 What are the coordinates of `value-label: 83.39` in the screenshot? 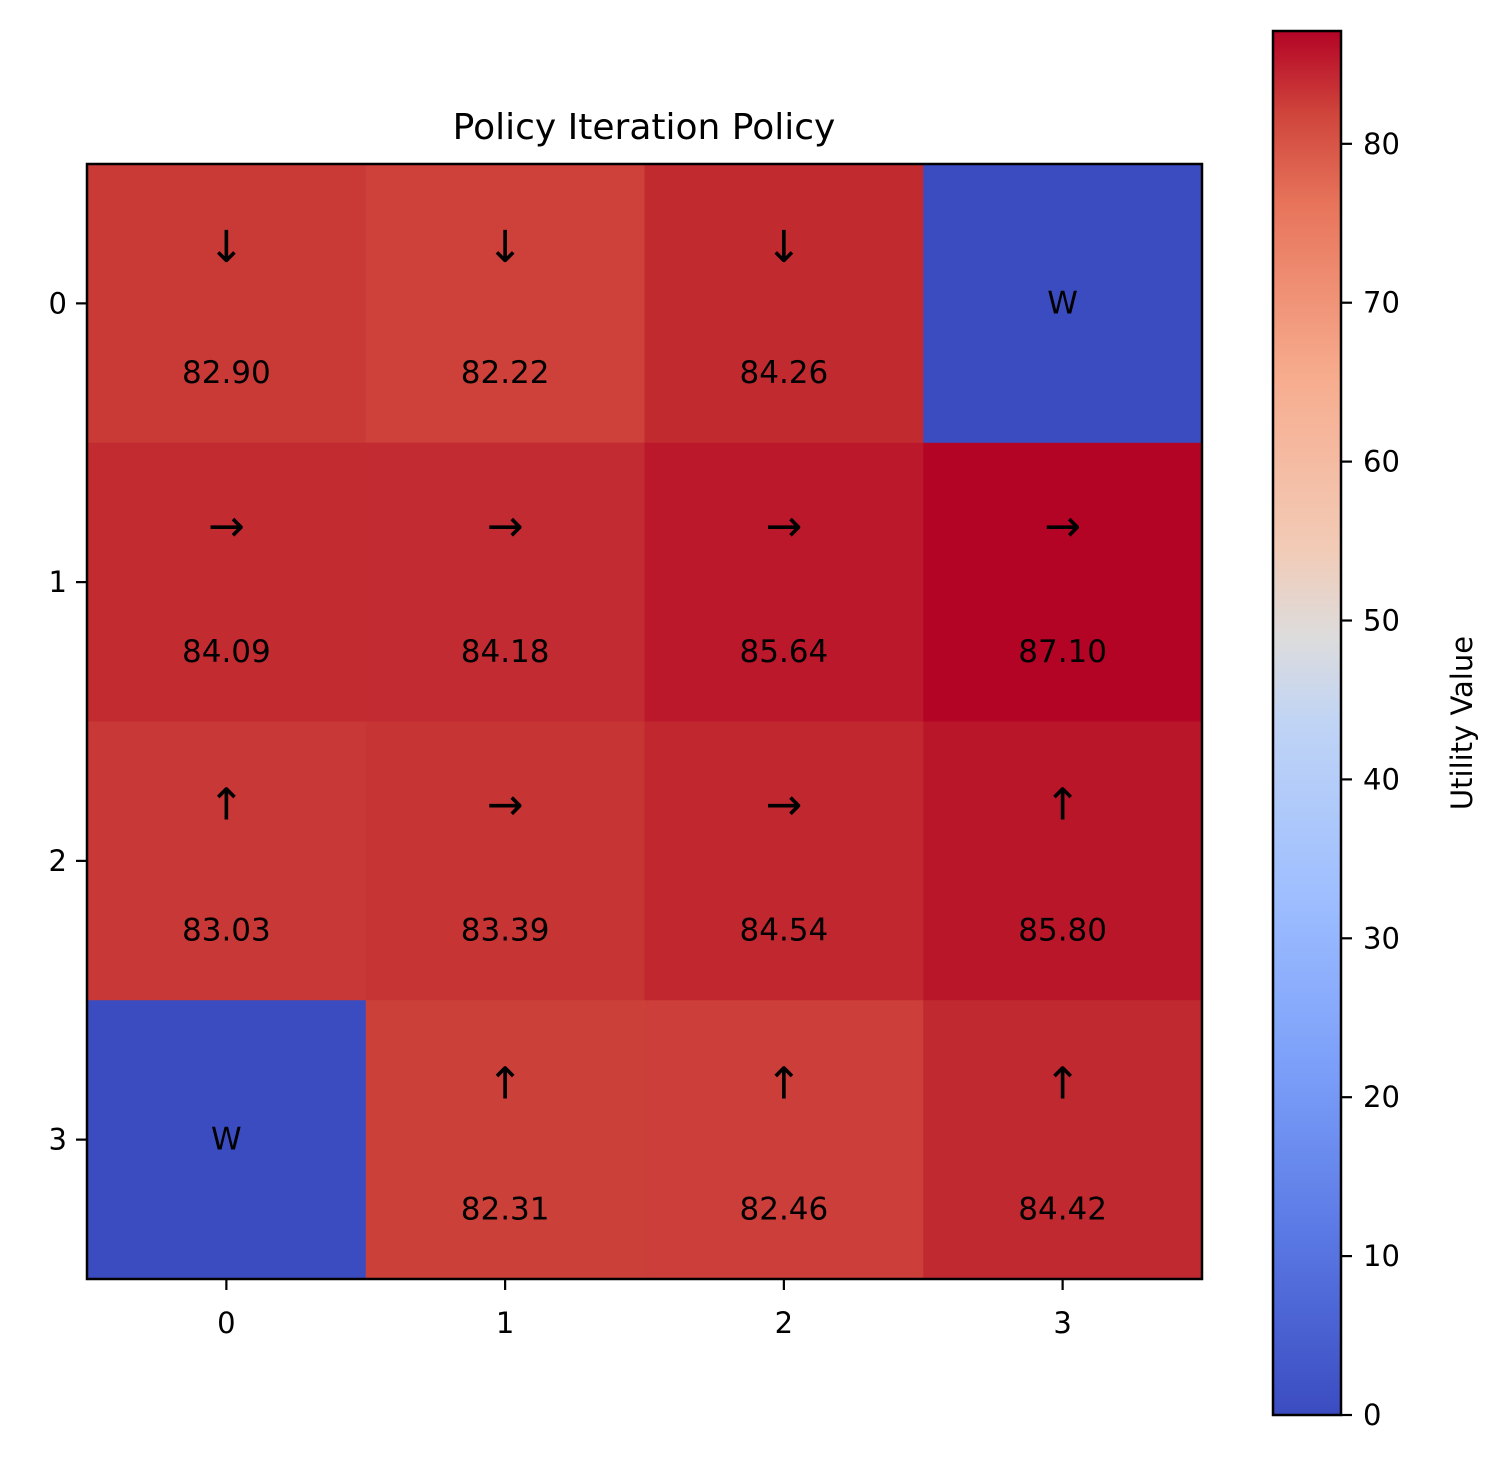 It's located at (505, 931).